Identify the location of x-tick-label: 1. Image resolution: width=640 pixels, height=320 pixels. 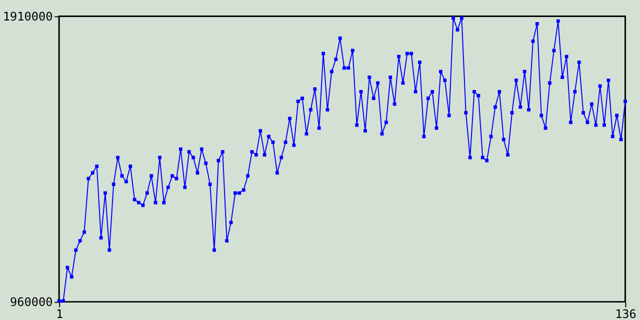
(60, 313).